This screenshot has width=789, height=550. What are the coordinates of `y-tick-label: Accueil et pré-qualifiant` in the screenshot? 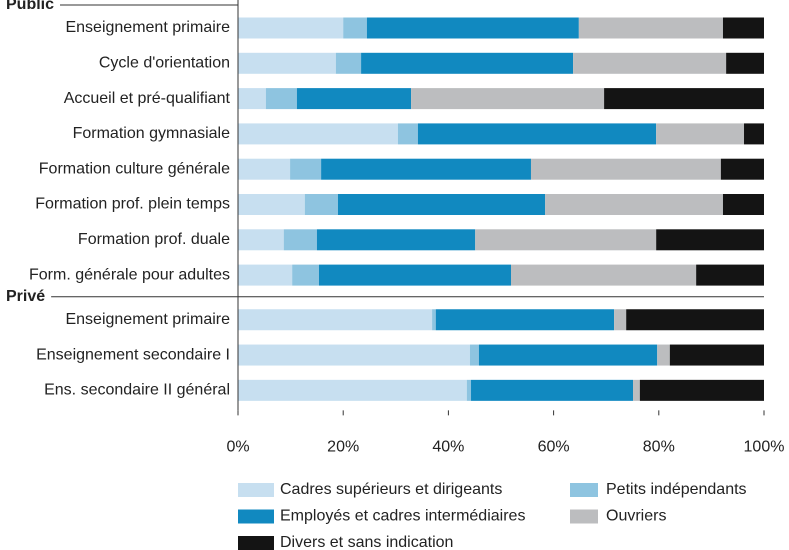 It's located at (147, 98).